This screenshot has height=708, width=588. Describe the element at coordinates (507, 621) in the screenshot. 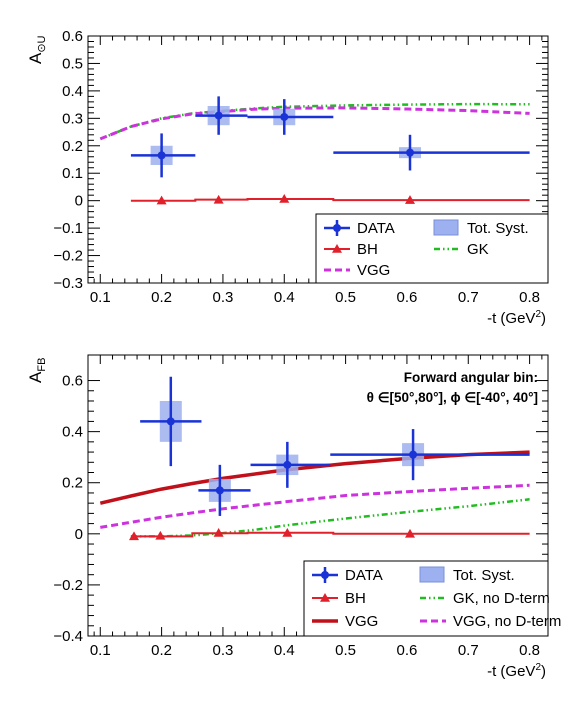

I see `legend-label: VGG, no D-term` at that location.